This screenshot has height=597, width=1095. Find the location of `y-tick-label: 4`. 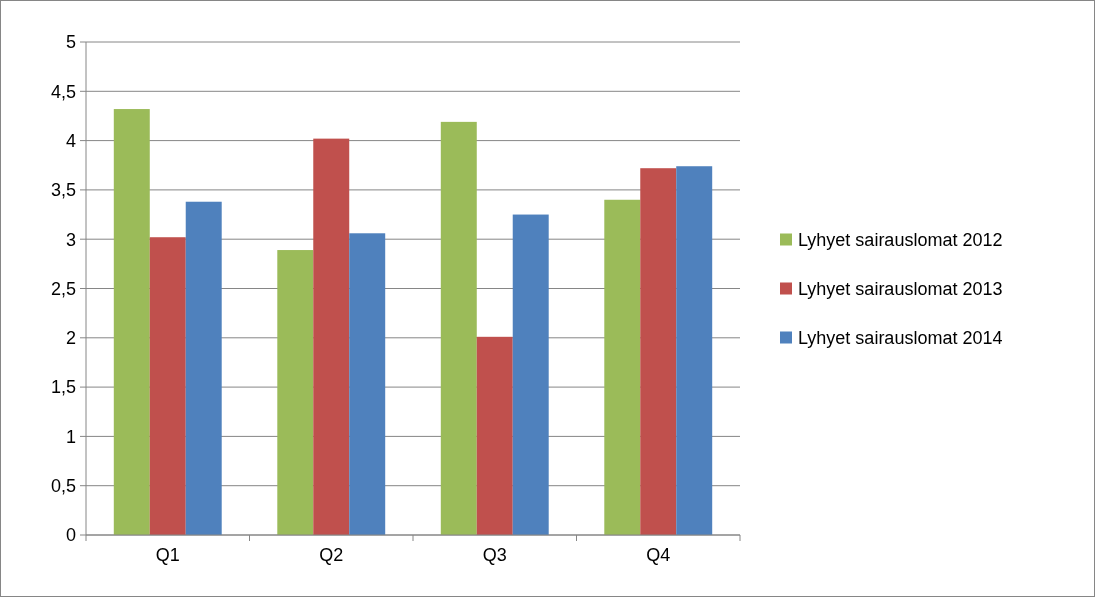

y-tick-label: 4 is located at coordinates (70, 140).